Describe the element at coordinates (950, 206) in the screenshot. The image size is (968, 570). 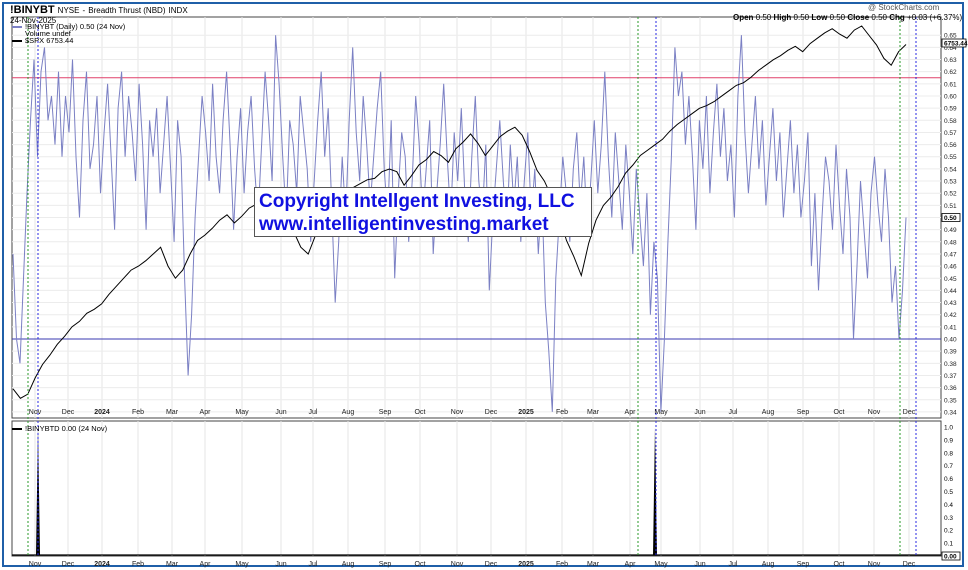
I see `y-tick-label: 0.51` at that location.